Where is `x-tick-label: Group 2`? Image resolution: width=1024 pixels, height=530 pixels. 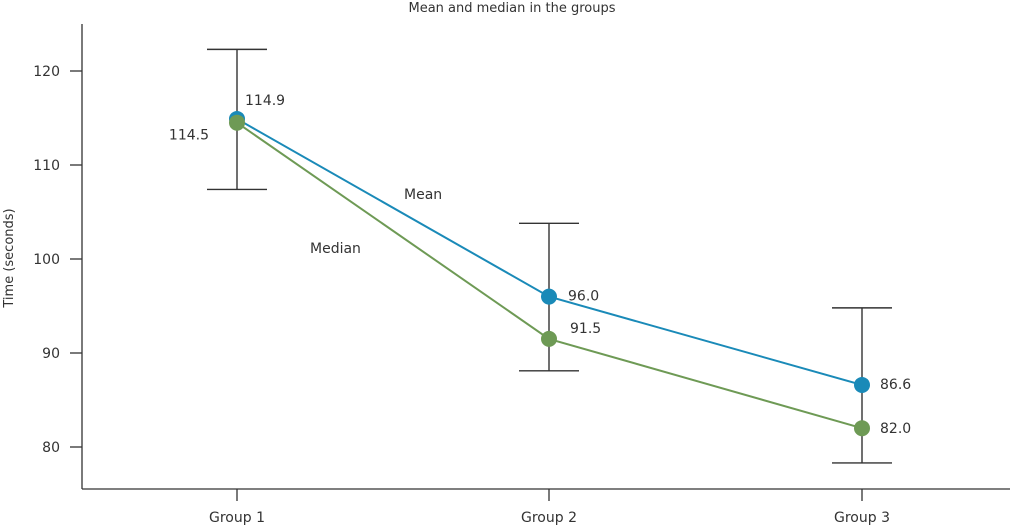
x-tick-label: Group 2 is located at coordinates (549, 518).